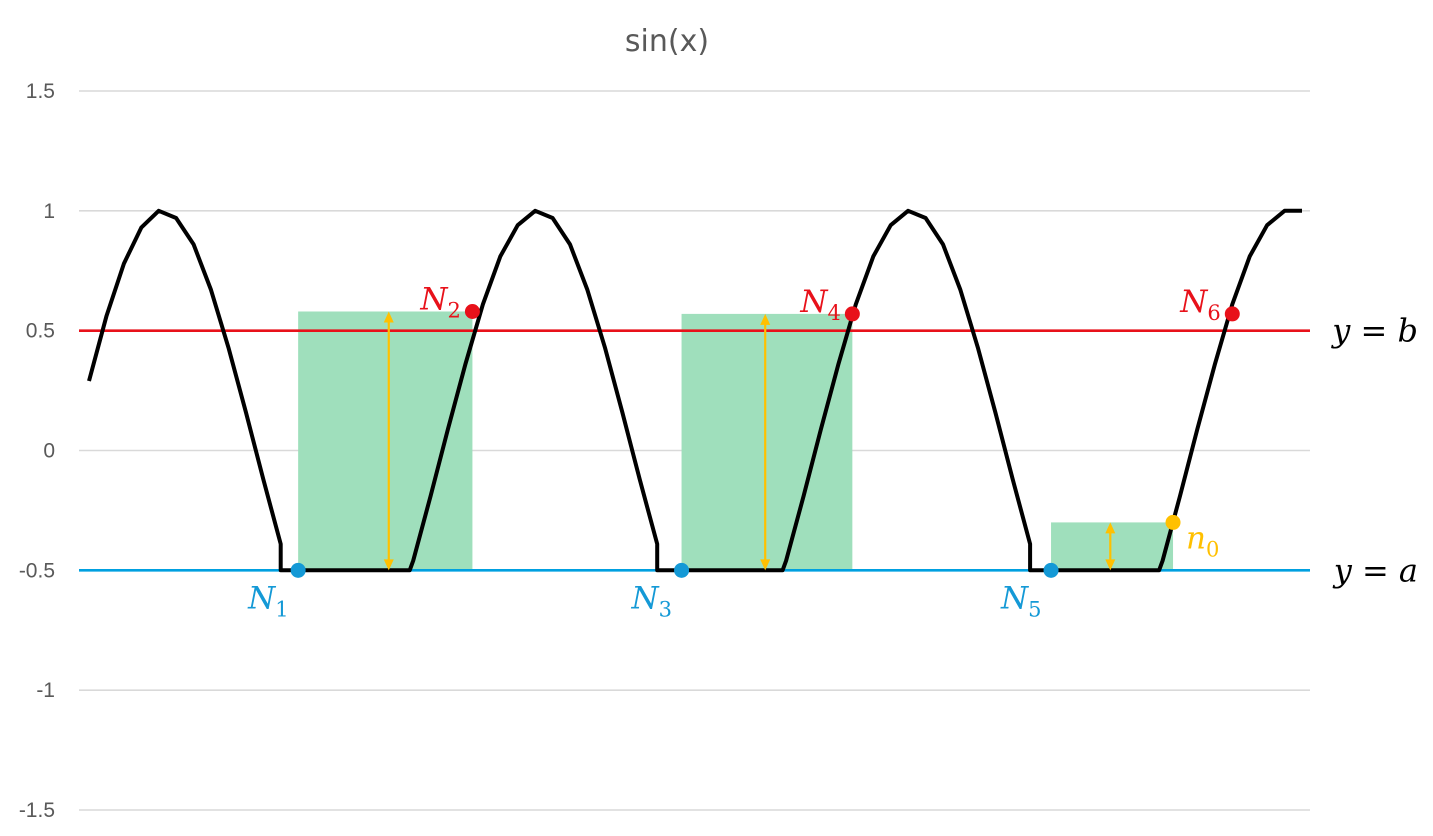 Image resolution: width=1433 pixels, height=836 pixels. What do you see at coordinates (820, 304) in the screenshot?
I see `point-label: N4` at bounding box center [820, 304].